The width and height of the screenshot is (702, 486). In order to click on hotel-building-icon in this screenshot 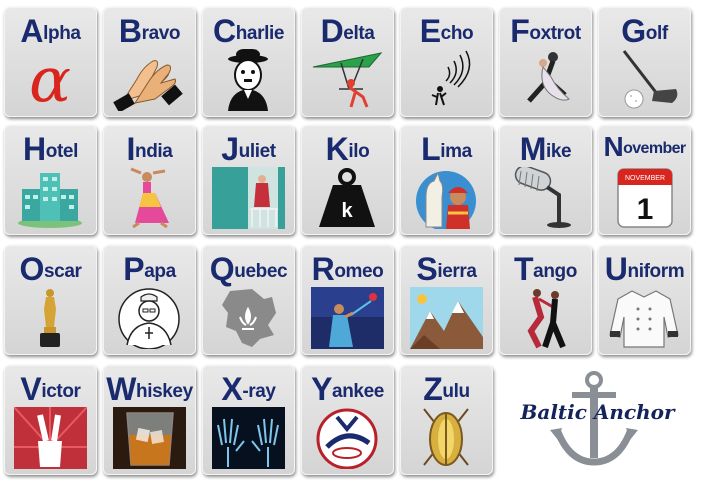, I will do `click(50, 198)`.